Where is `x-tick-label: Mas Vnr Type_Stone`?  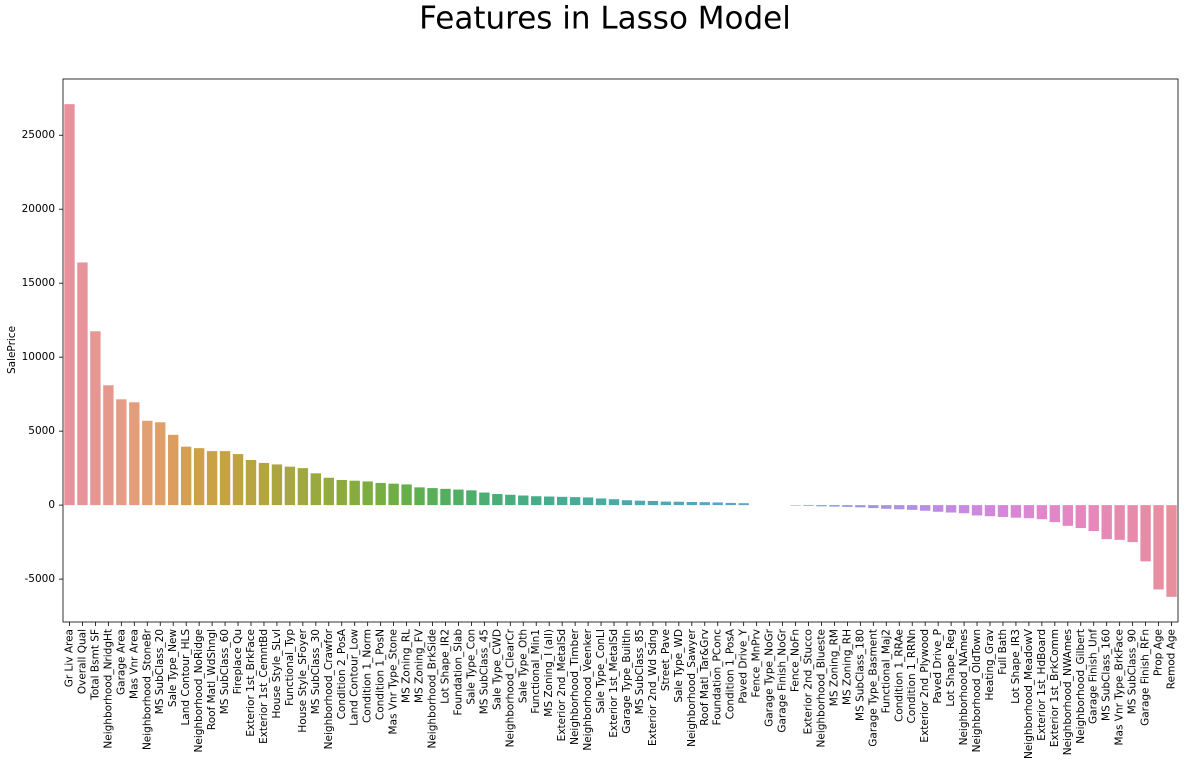
x-tick-label: Mas Vnr Type_Stone is located at coordinates (394, 681).